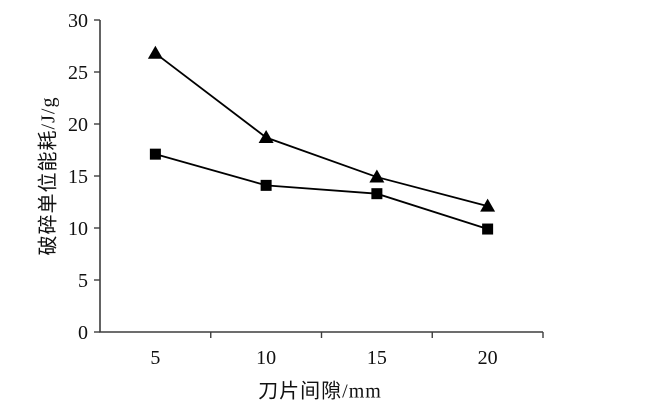 This screenshot has width=651, height=406. I want to click on y-tick-label: 5, so click(83, 281).